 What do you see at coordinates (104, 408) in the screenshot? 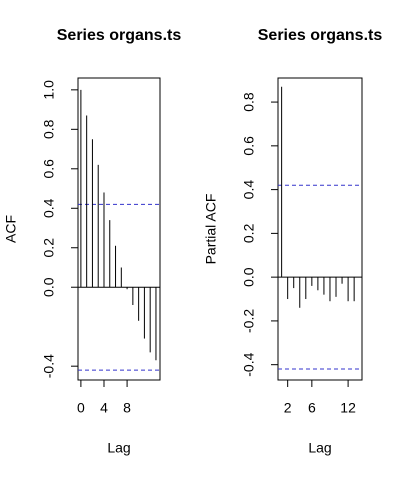
I see `x-tick-label: 4` at bounding box center [104, 408].